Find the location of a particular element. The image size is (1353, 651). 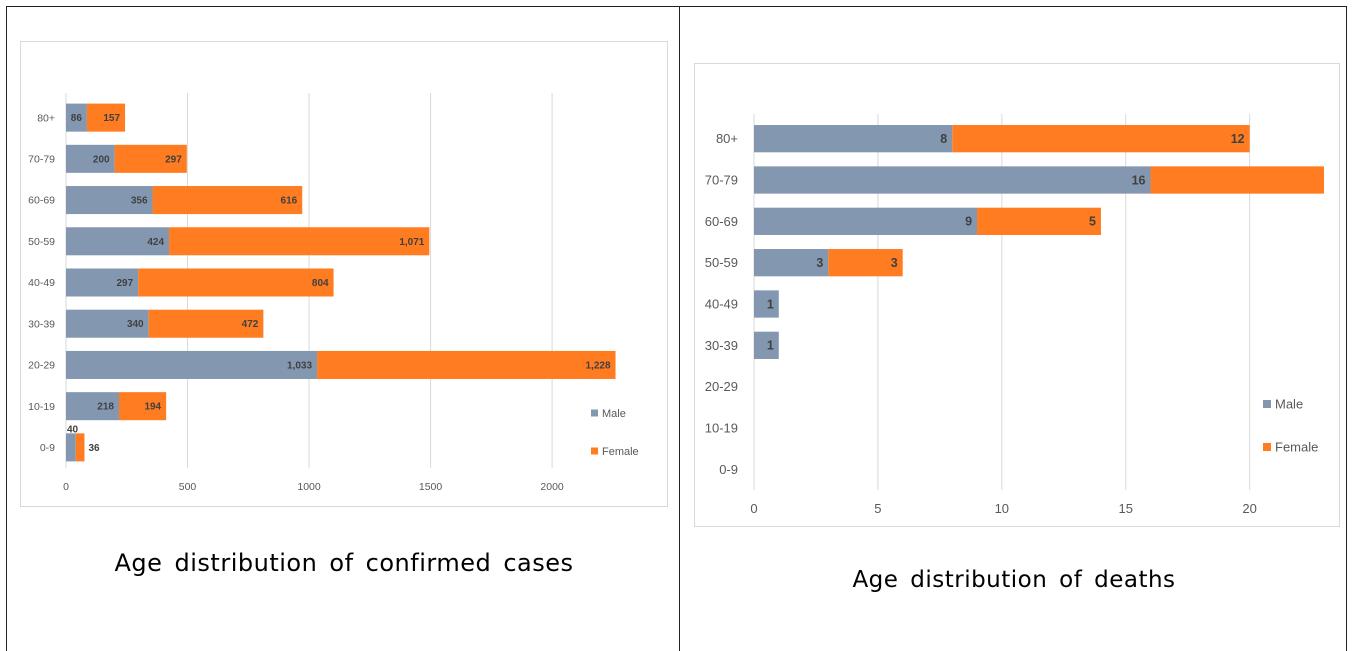

female-data-label: 616 is located at coordinates (289, 201).